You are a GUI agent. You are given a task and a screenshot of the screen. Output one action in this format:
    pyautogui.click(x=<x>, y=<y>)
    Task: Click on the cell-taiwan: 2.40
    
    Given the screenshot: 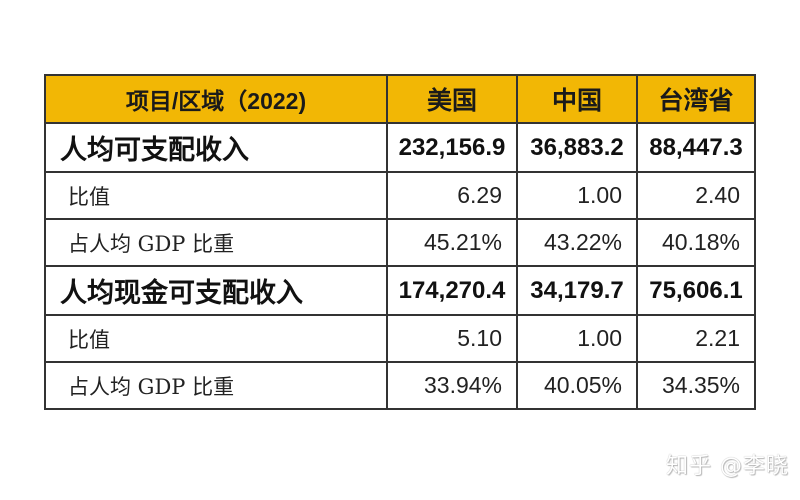 What is the action you would take?
    pyautogui.click(x=696, y=195)
    